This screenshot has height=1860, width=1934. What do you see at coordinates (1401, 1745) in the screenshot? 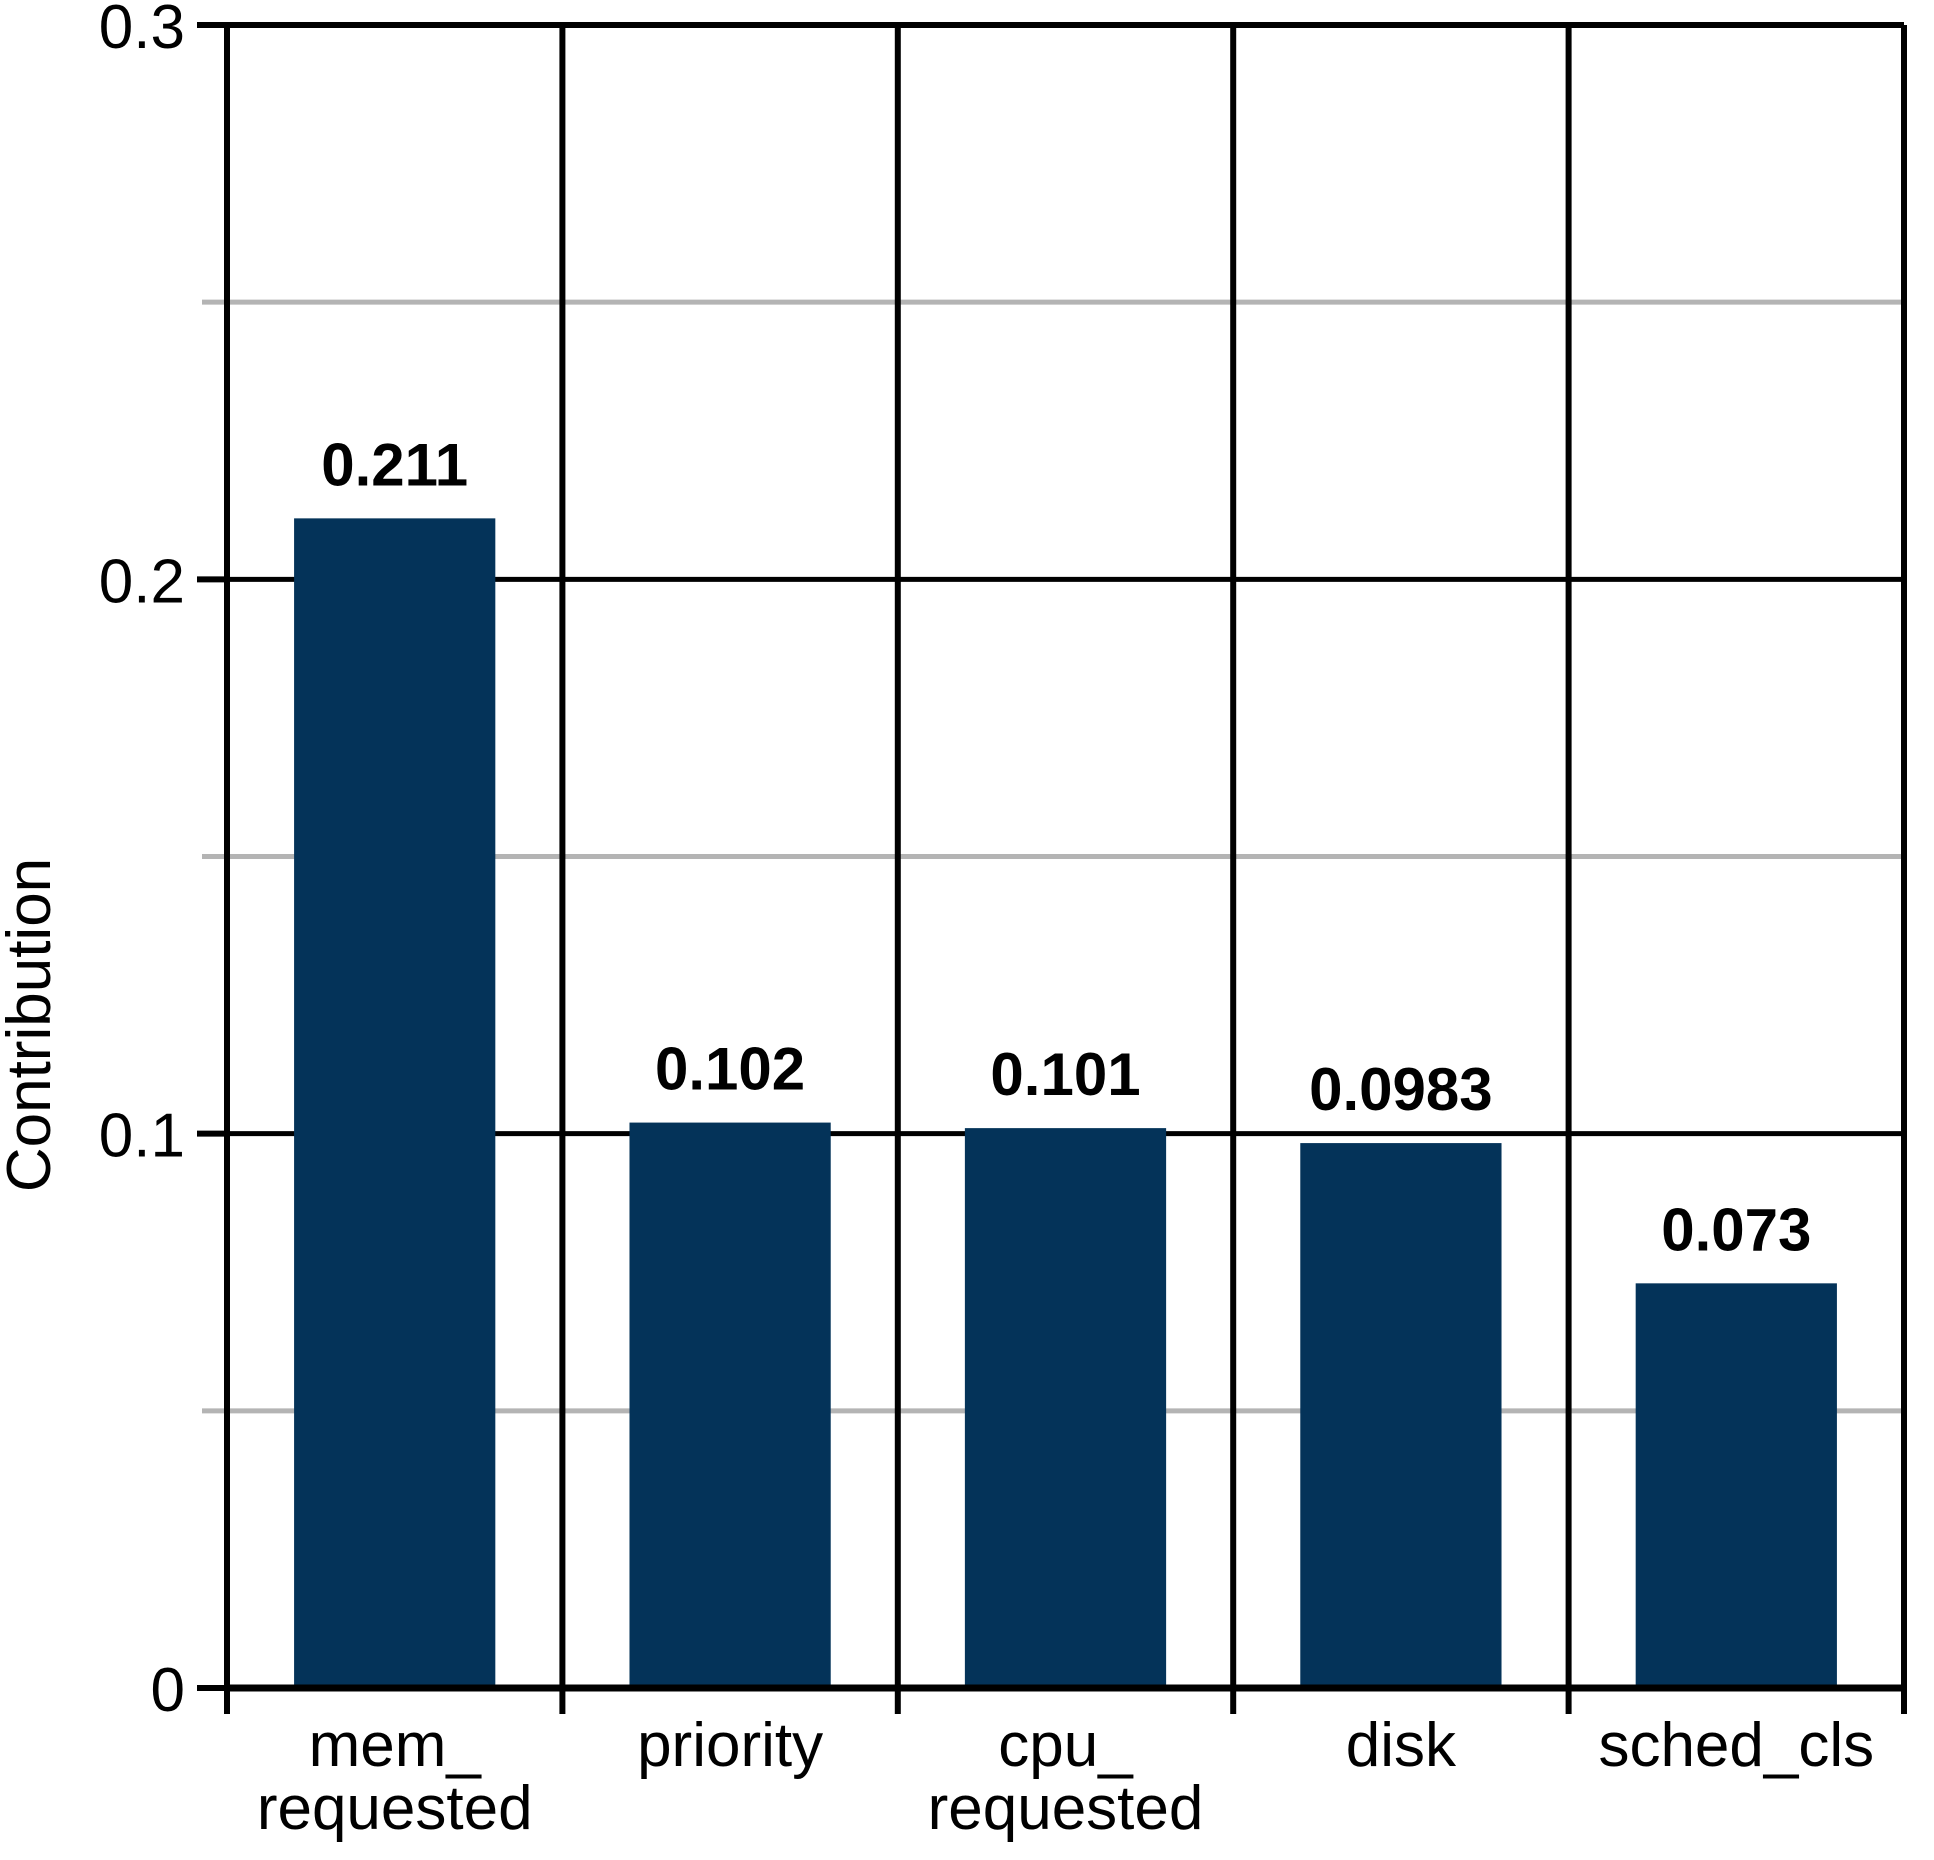
I see `x-axis-tick-label: disk` at bounding box center [1401, 1745].